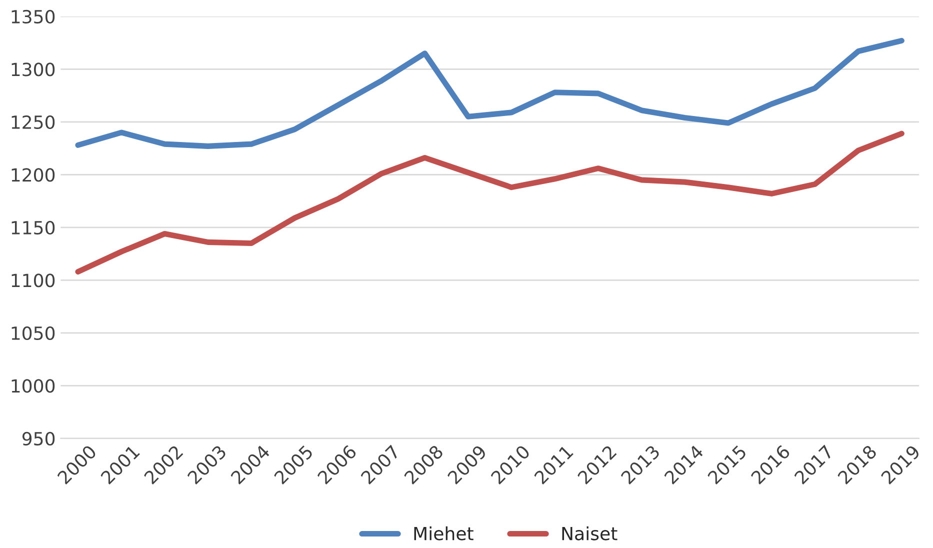  What do you see at coordinates (33, 281) in the screenshot?
I see `y-tick-label: 1100` at bounding box center [33, 281].